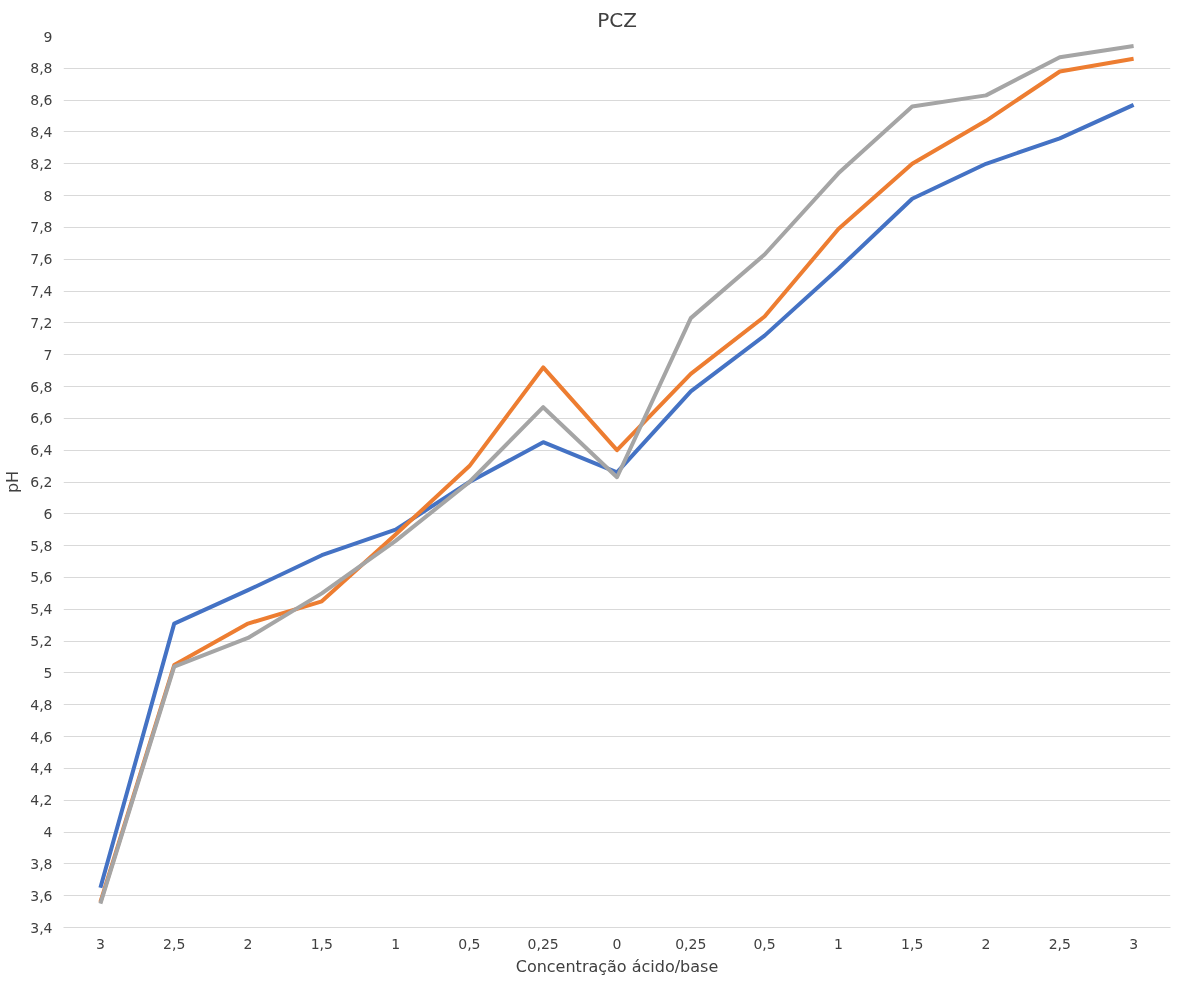  I want to click on y-tick-label: 4,4, so click(41, 768).